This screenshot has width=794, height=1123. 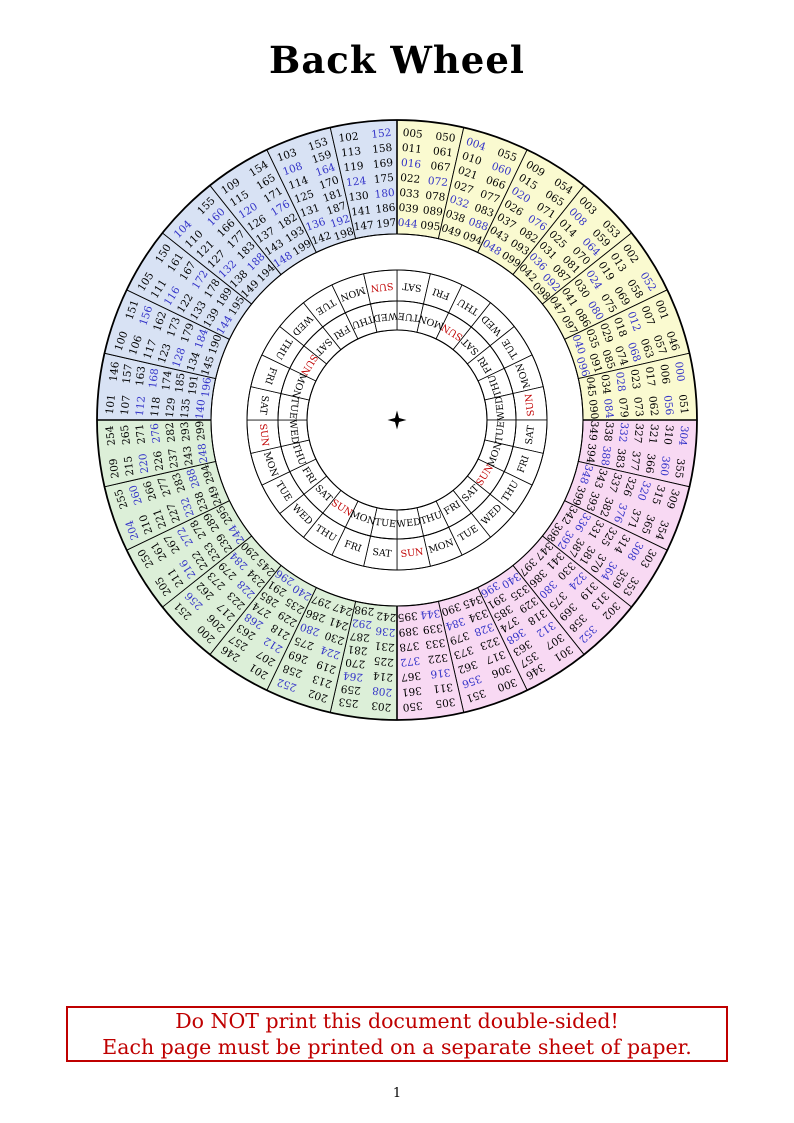 I want to click on year-number: 163, so click(x=141, y=375).